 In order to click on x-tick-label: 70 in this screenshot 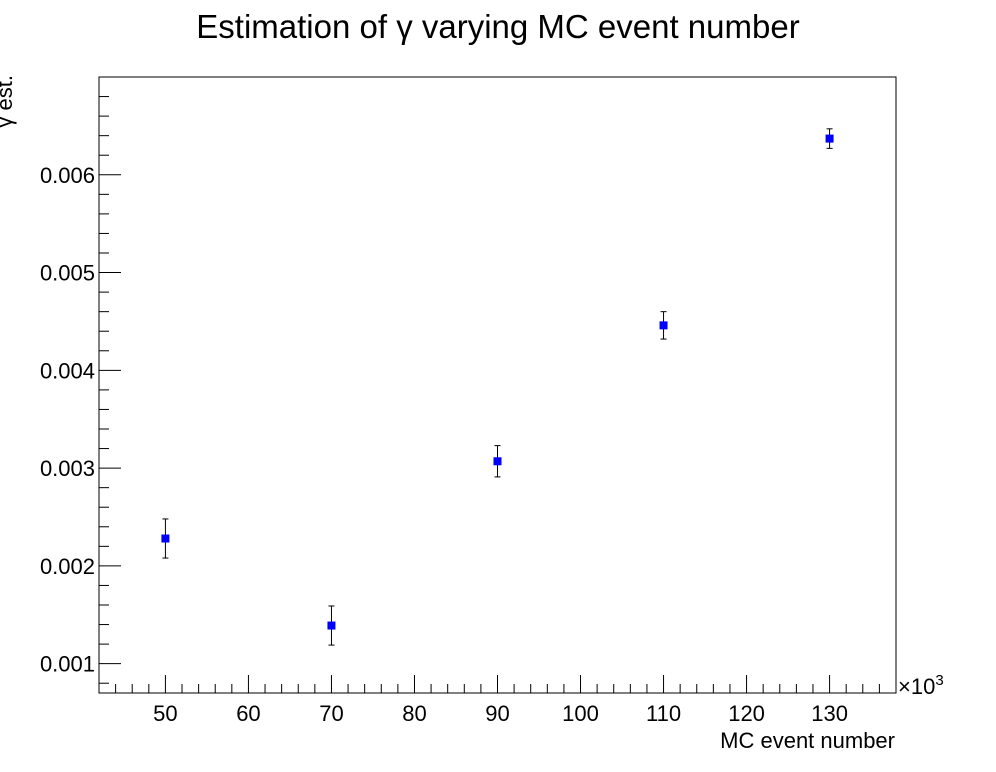, I will do `click(331, 713)`.